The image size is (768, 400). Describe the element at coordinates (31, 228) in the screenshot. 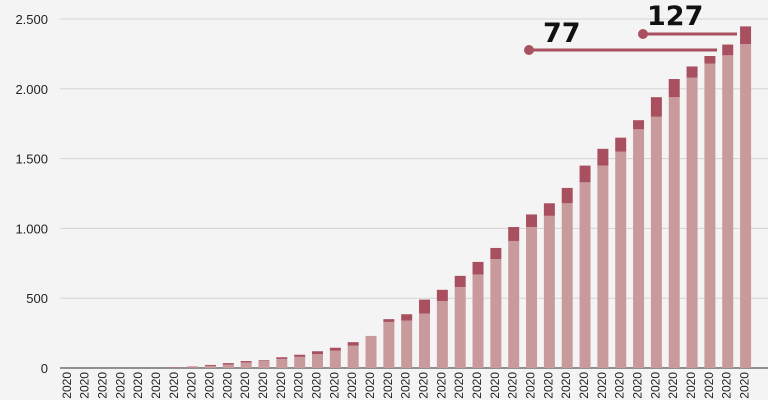

I see `y-tick-label: 1.000` at that location.